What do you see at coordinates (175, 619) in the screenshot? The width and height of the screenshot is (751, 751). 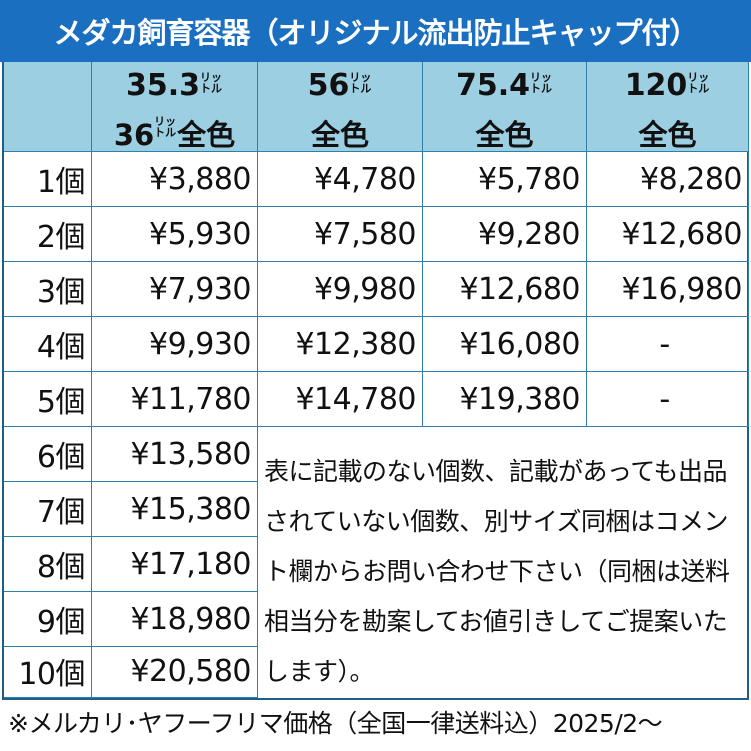 I see `price-cell: ¥18,980` at bounding box center [175, 619].